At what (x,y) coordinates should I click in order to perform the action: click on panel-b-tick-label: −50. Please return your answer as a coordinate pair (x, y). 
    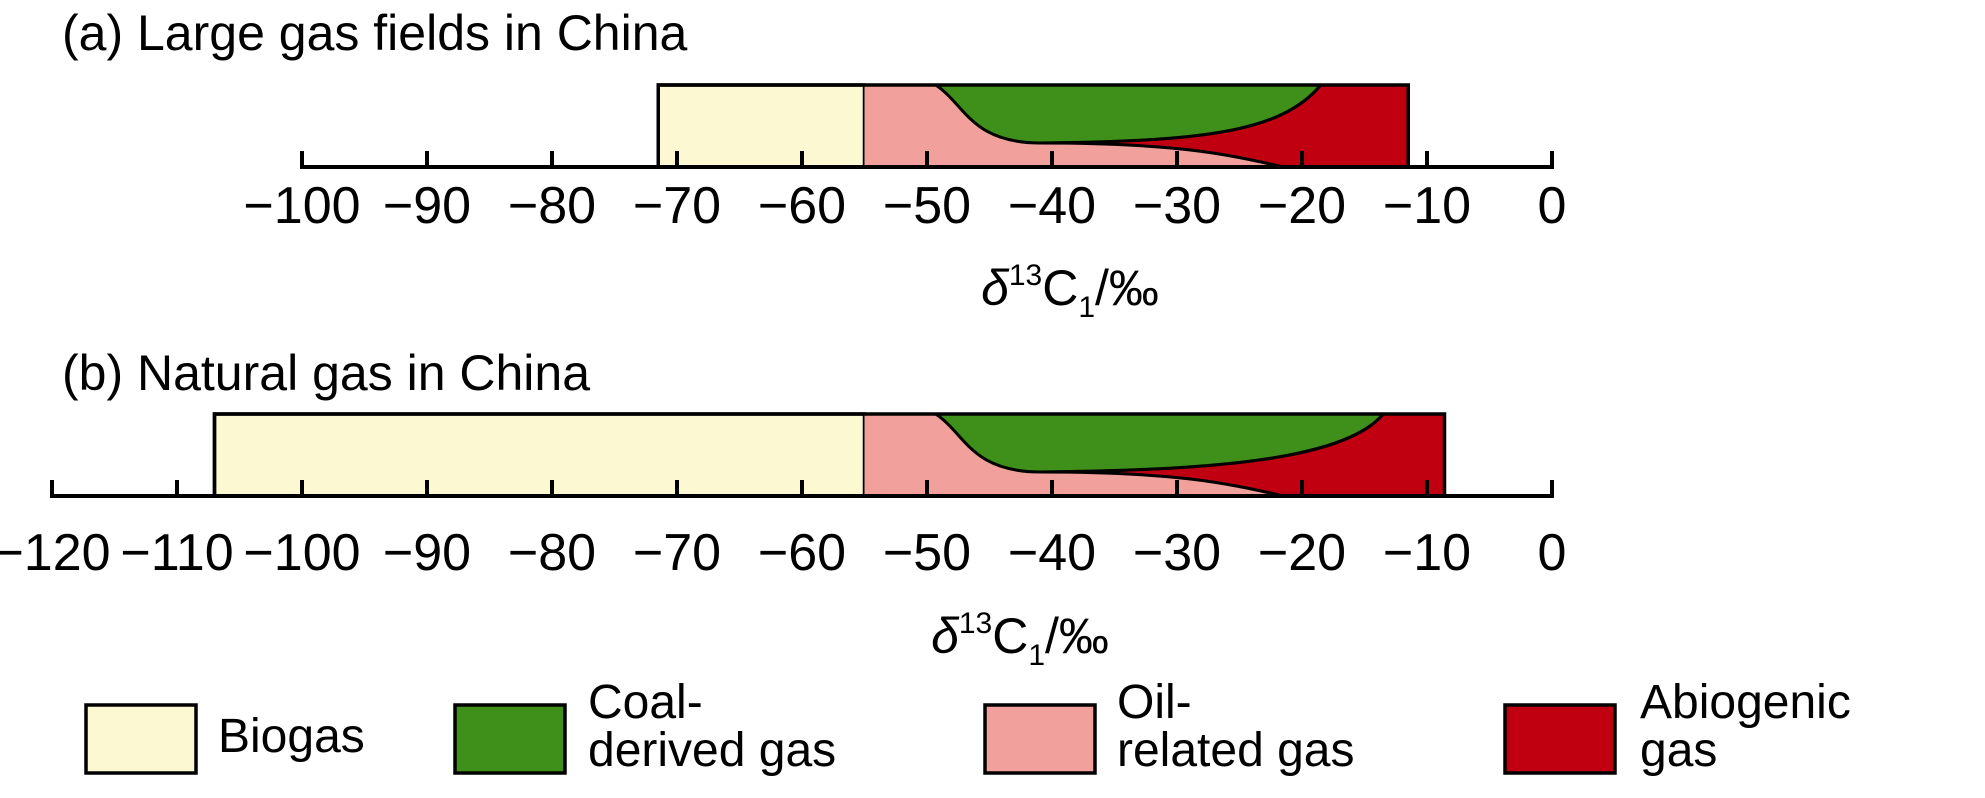
    Looking at the image, I should click on (927, 553).